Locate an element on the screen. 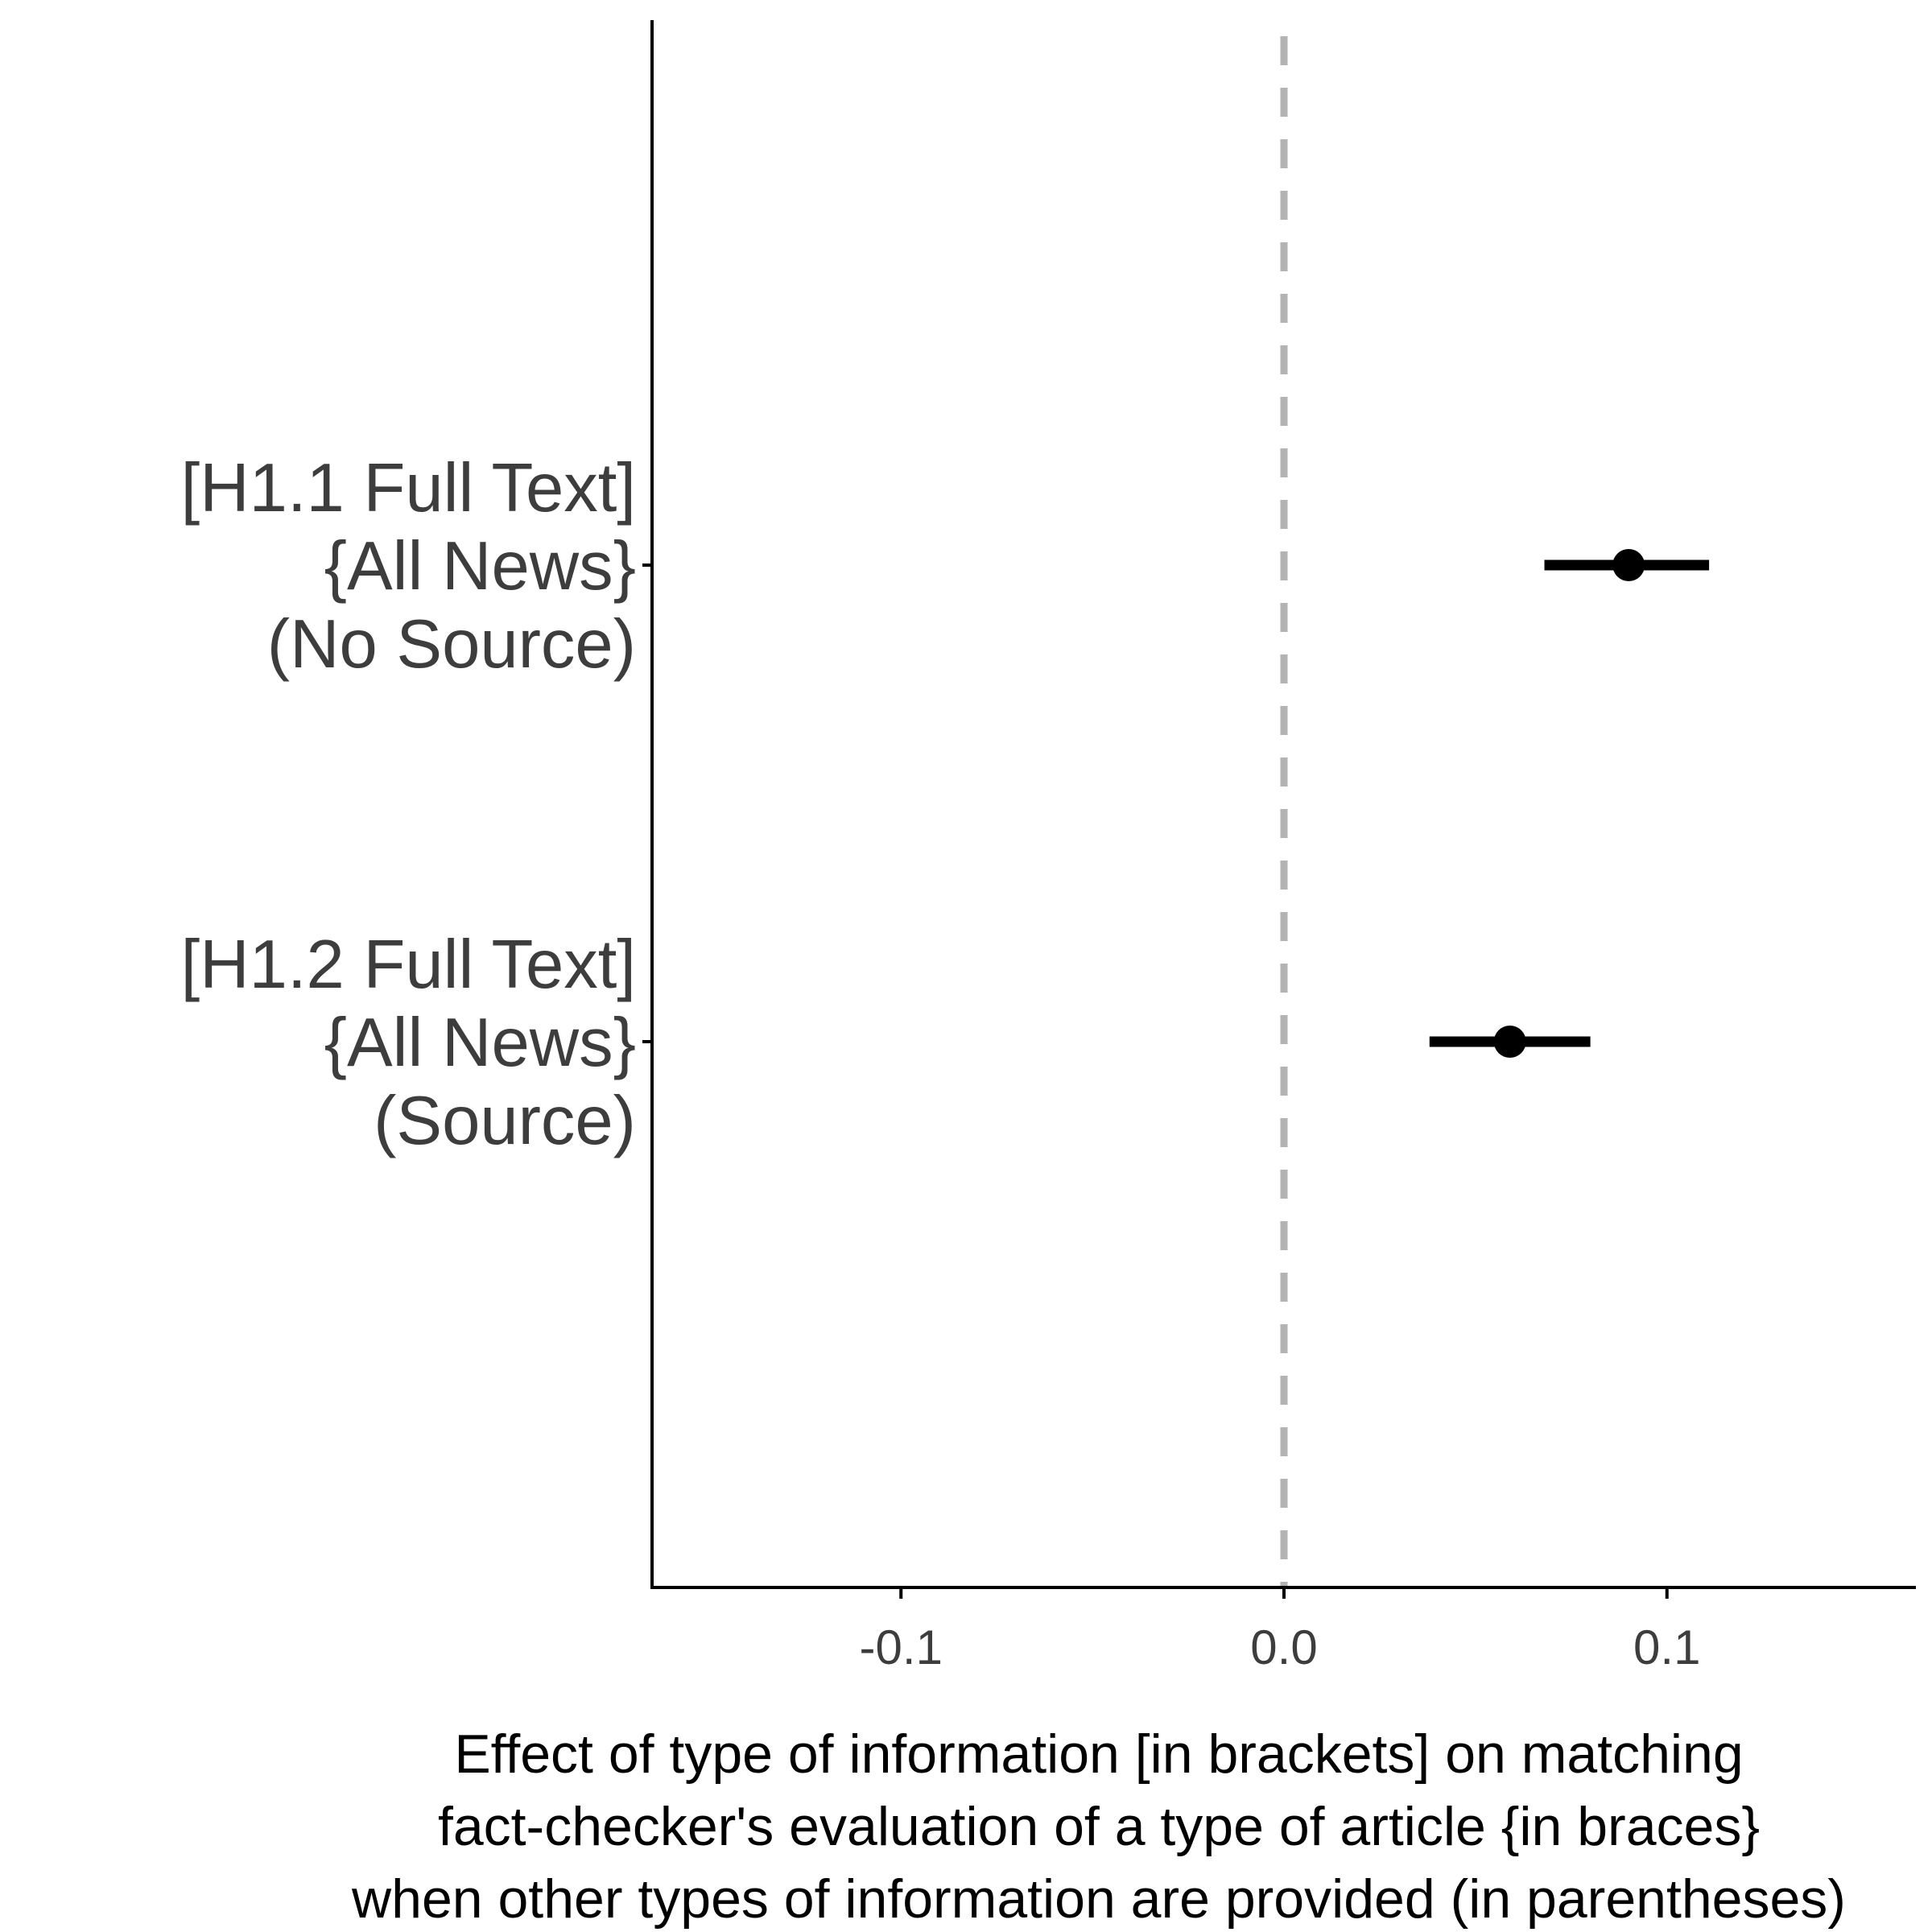  y-category-label: [H1.1 Full Text] is located at coordinates (408, 488).